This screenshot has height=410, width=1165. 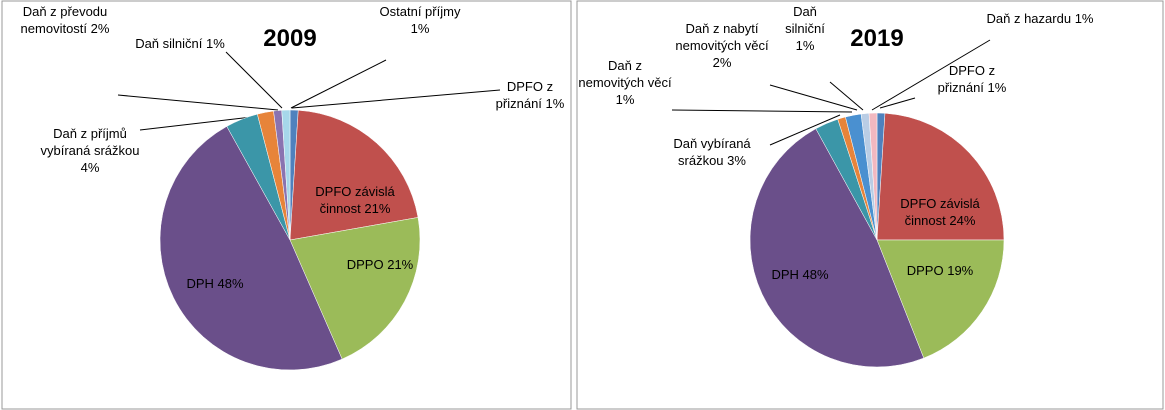 I want to click on slice-name: Daň z převodu nemovitostí, so click(x=64, y=20).